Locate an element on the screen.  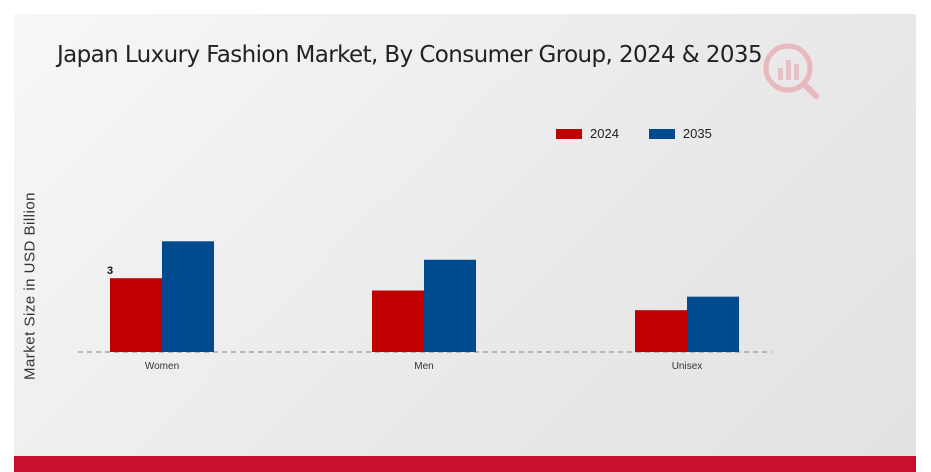
bar-unisex-2035 is located at coordinates (713, 324).